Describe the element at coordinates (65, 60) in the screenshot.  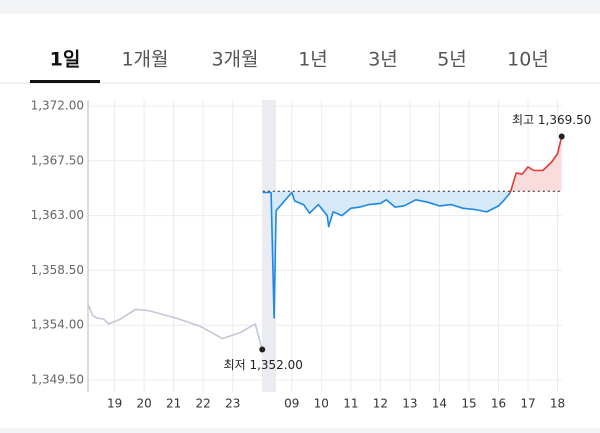
I see `tab: 1일` at that location.